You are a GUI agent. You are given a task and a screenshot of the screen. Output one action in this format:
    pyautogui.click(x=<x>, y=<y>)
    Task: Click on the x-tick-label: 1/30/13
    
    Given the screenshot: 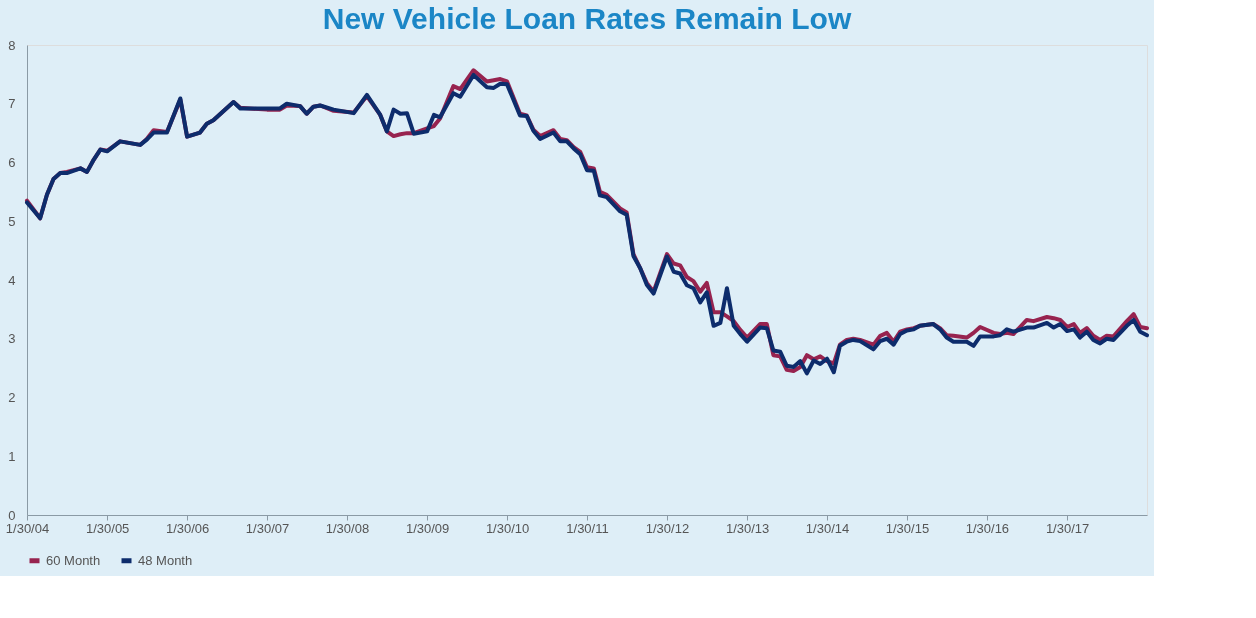 What is the action you would take?
    pyautogui.click(x=747, y=528)
    